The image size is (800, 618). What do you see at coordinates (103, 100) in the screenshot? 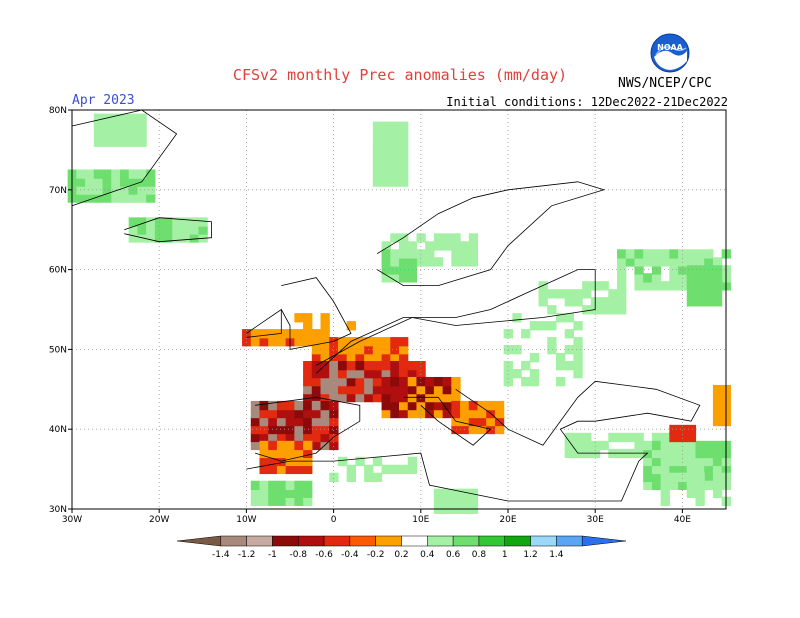
I see `valid-month-label: Apr 2023` at bounding box center [103, 100].